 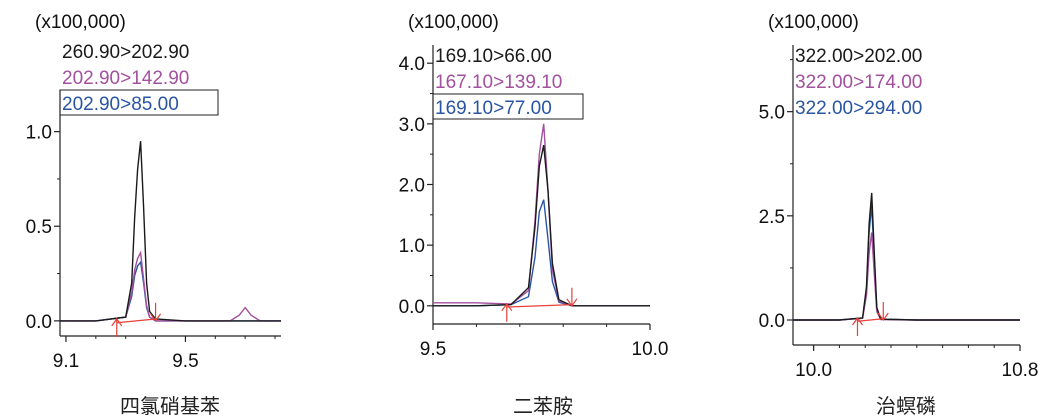 I want to click on legend-entry: 322.00>174.00, so click(x=858, y=82).